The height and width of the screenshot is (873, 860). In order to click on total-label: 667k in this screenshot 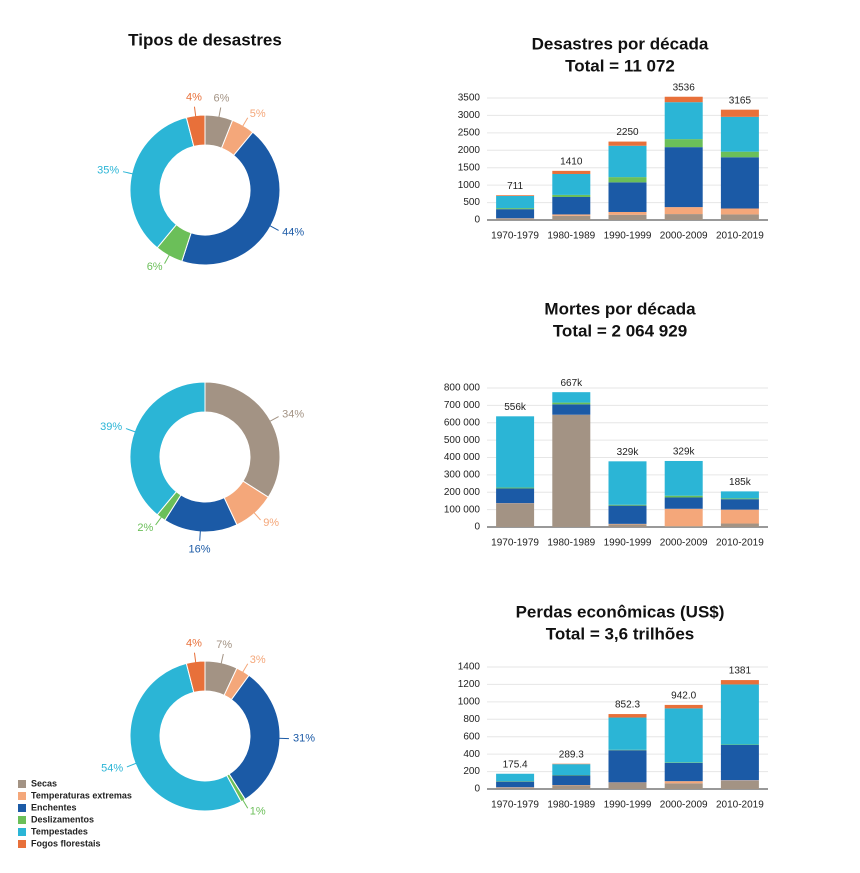, I will do `click(571, 383)`.